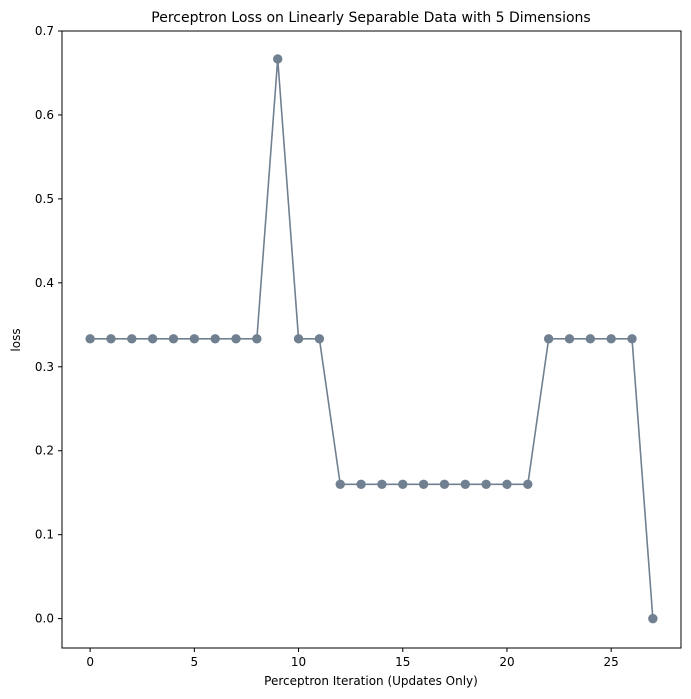 Image resolution: width=691 pixels, height=699 pixels. What do you see at coordinates (44, 31) in the screenshot?
I see `y-tick-label: 0.7` at bounding box center [44, 31].